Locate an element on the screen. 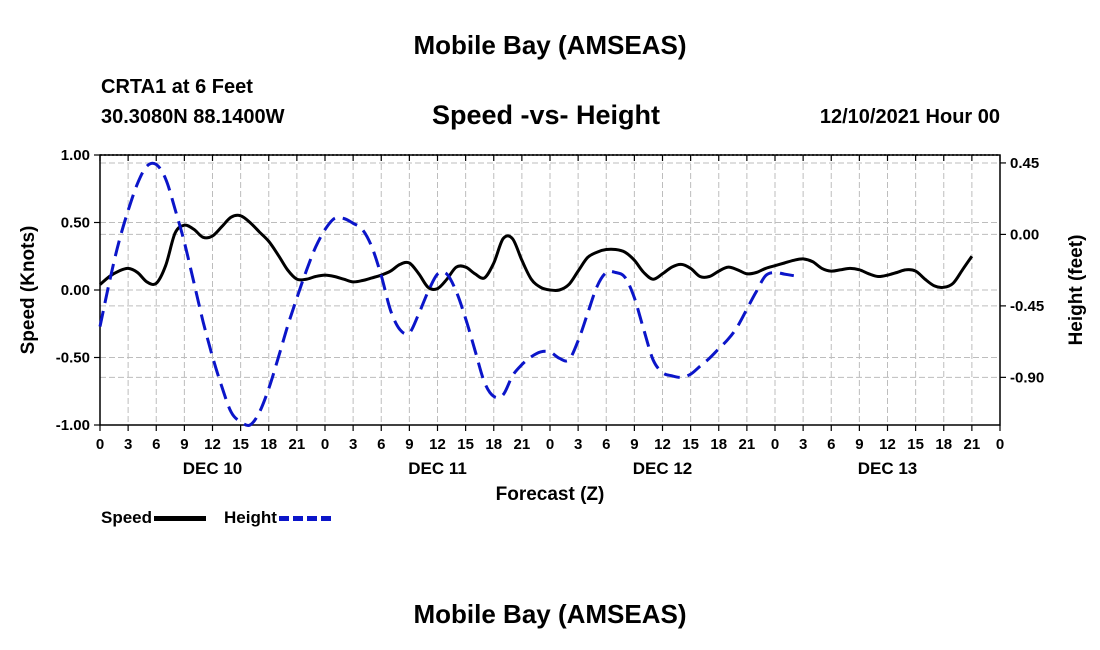 The height and width of the screenshot is (650, 1100). x-day-label: DEC 10 is located at coordinates (213, 468).